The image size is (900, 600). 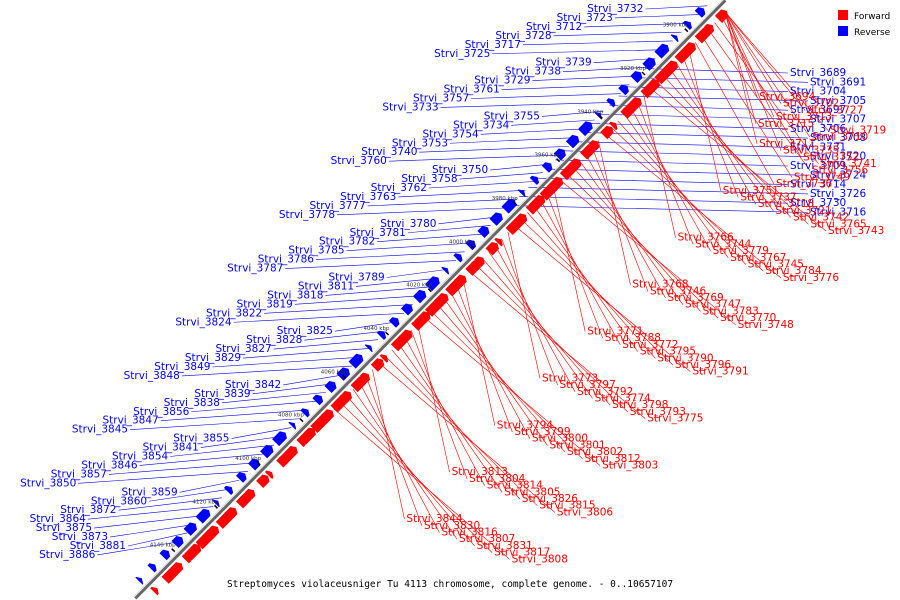 I want to click on reverse-gene-label: Strvi_3841, so click(x=171, y=448).